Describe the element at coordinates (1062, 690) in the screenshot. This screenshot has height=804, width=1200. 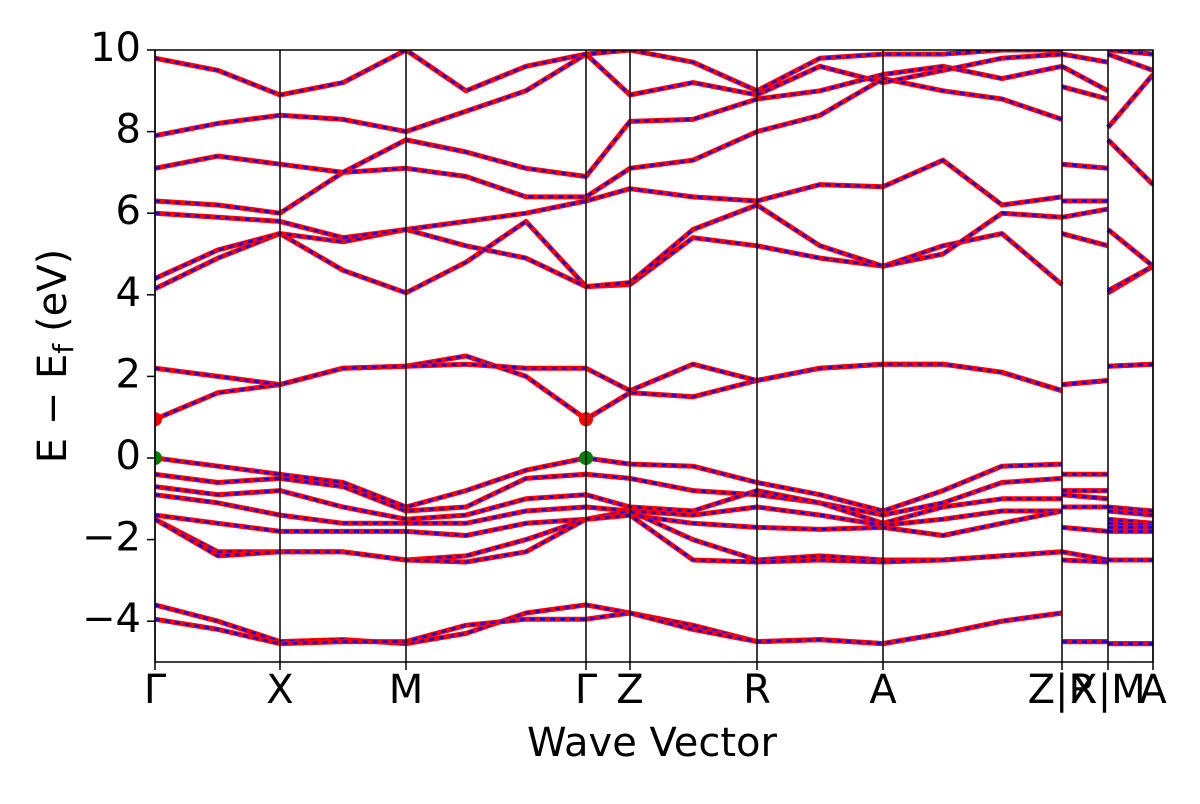
I see `x-tick-label: Z|R` at that location.